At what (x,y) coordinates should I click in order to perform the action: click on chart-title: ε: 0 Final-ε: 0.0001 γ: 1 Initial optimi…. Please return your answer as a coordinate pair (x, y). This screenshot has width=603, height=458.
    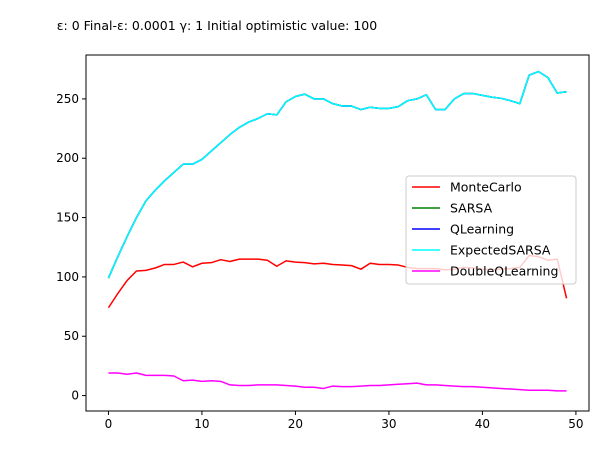
    Looking at the image, I should click on (217, 25).